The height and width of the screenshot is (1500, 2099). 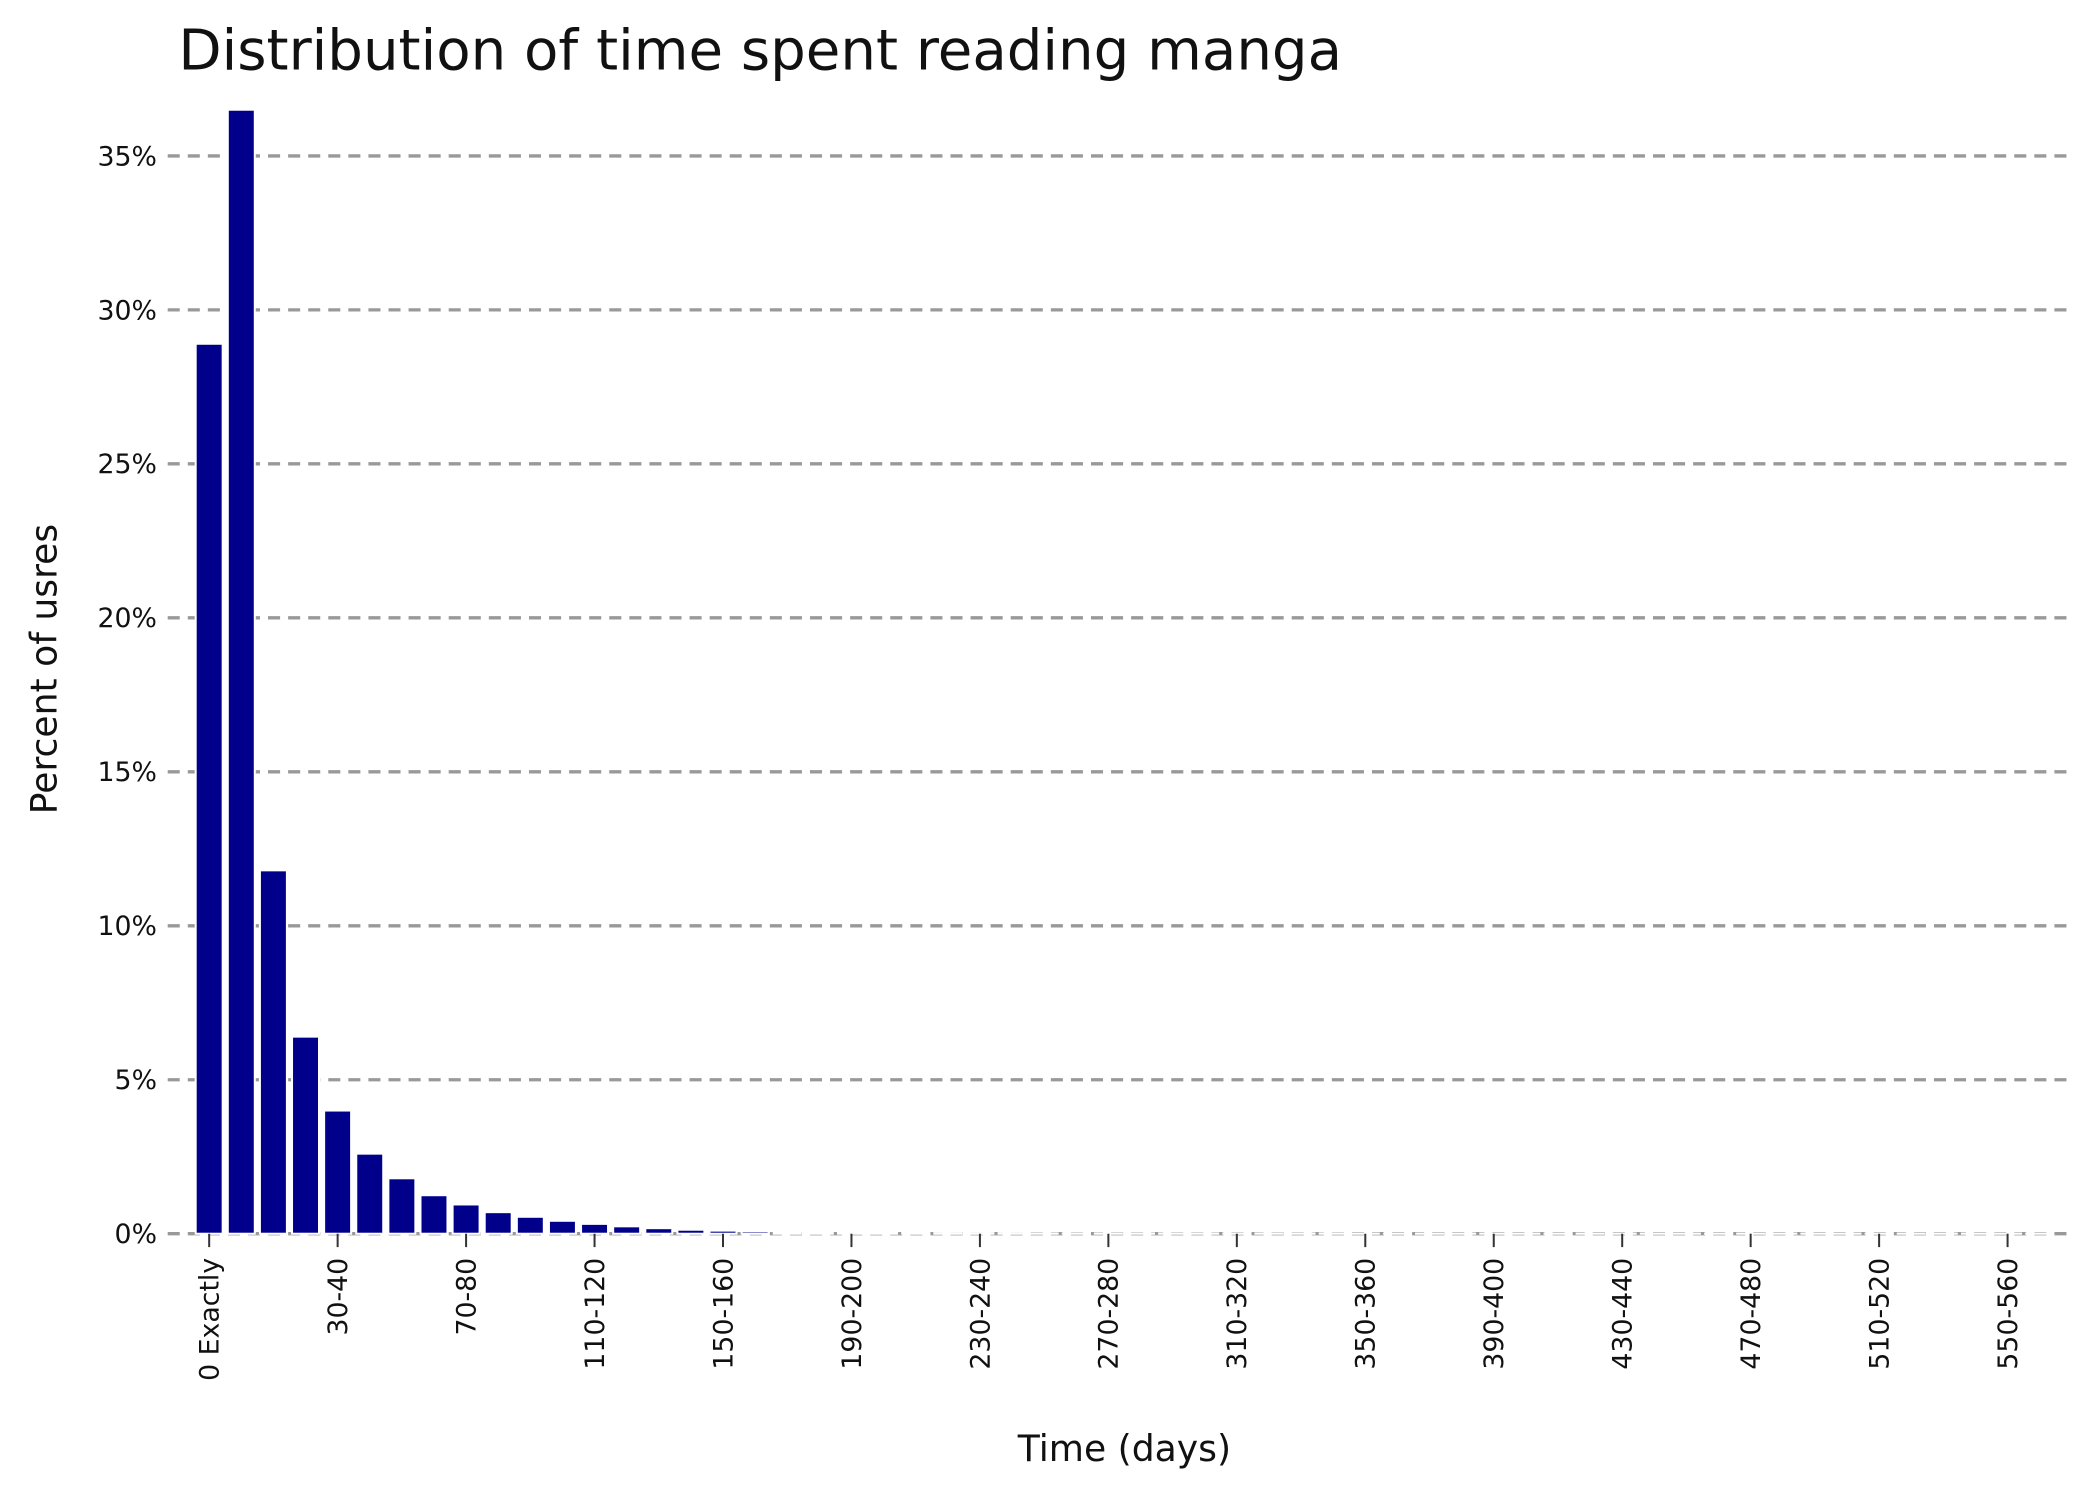 I want to click on x-tick-label: 150-160, so click(x=723, y=1314).